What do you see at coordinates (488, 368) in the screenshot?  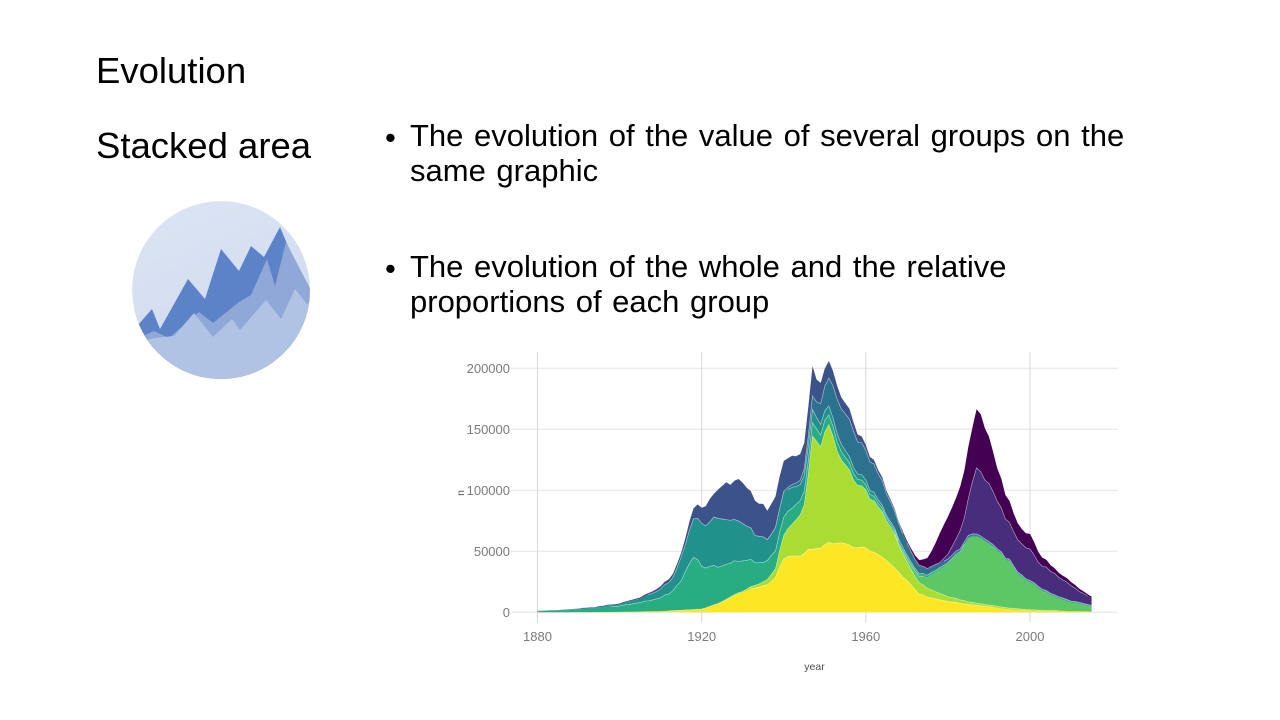 I see `svg-text: 200000` at bounding box center [488, 368].